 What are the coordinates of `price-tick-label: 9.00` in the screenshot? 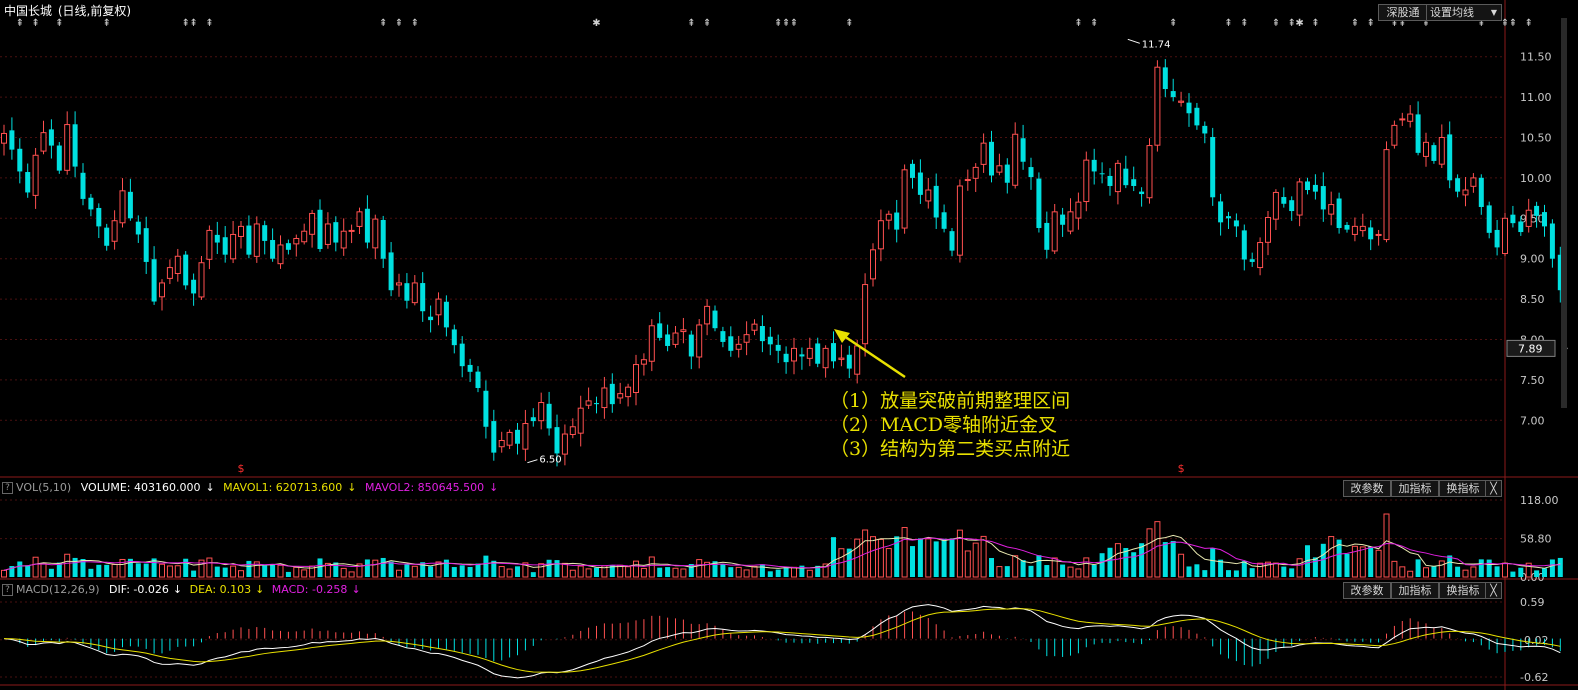 It's located at (1532, 259).